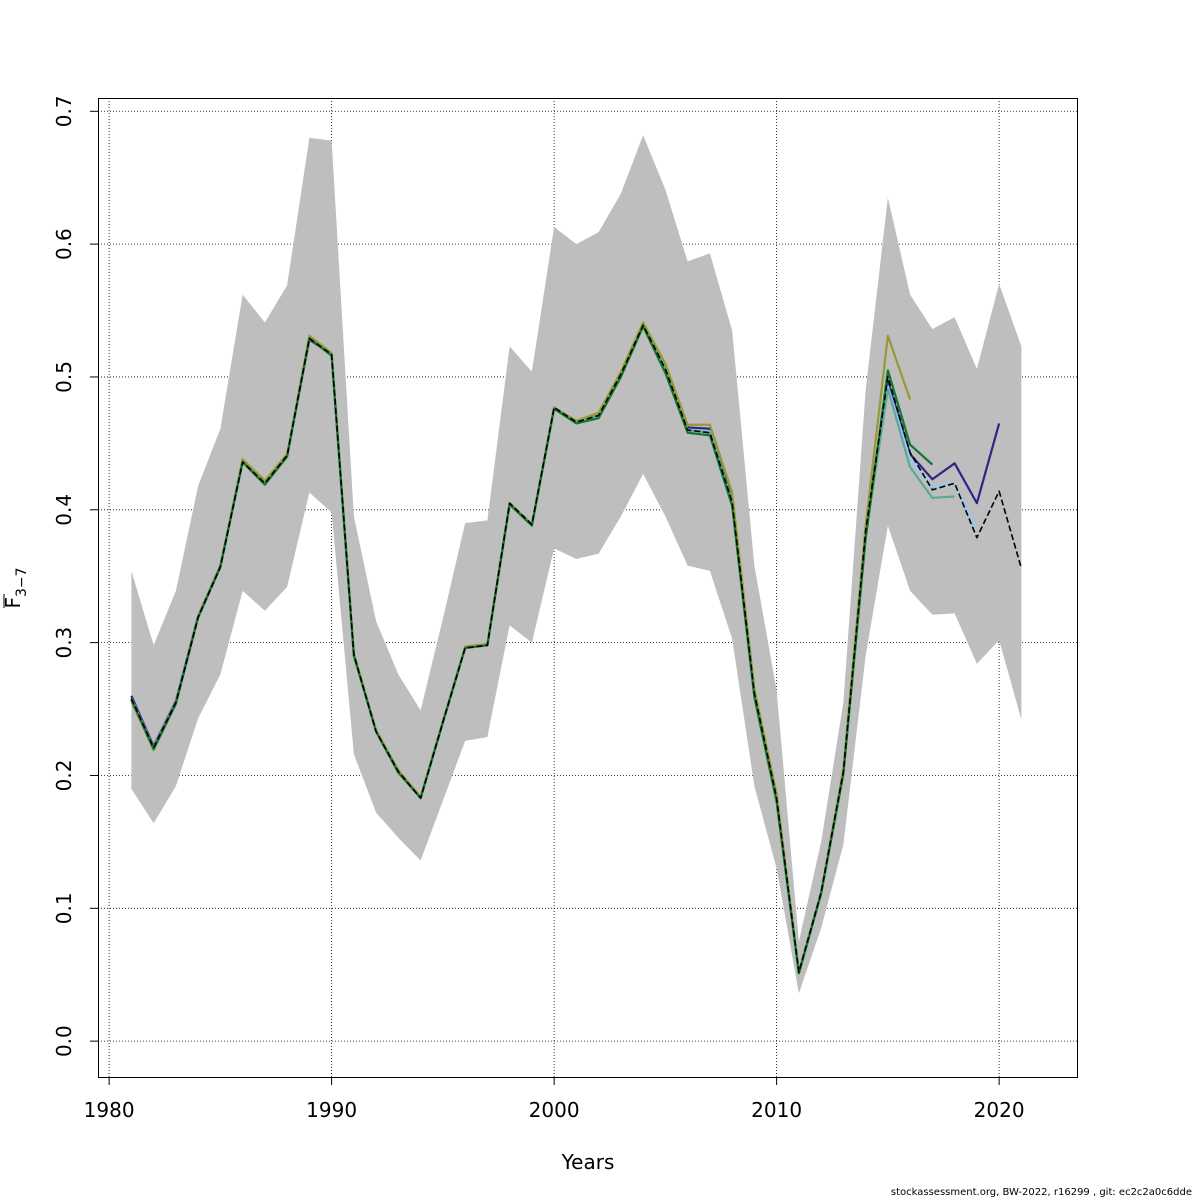 This screenshot has height=1200, width=1200. What do you see at coordinates (64, 244) in the screenshot?
I see `y-tick-label: 0.6` at bounding box center [64, 244].